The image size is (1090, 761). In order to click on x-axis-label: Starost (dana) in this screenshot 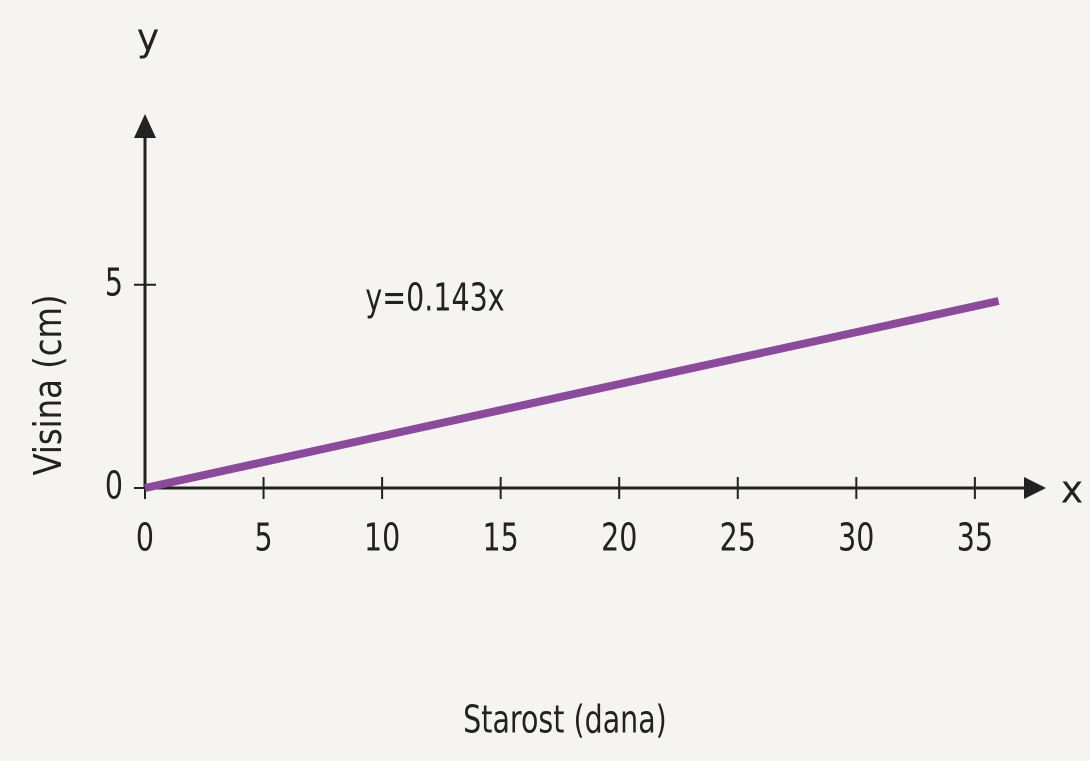, I will do `click(565, 720)`.